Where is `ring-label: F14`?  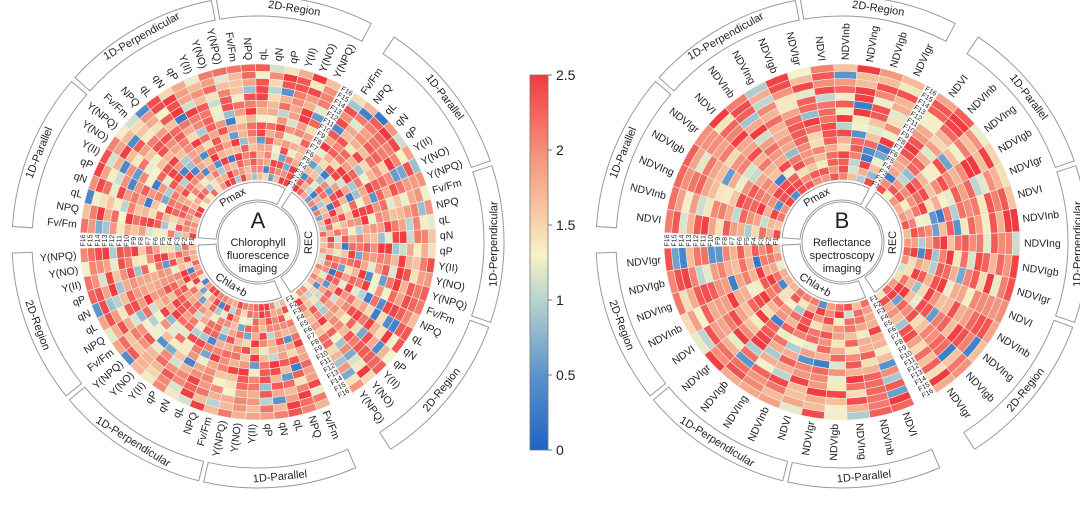 ring-label: F14 is located at coordinates (98, 240).